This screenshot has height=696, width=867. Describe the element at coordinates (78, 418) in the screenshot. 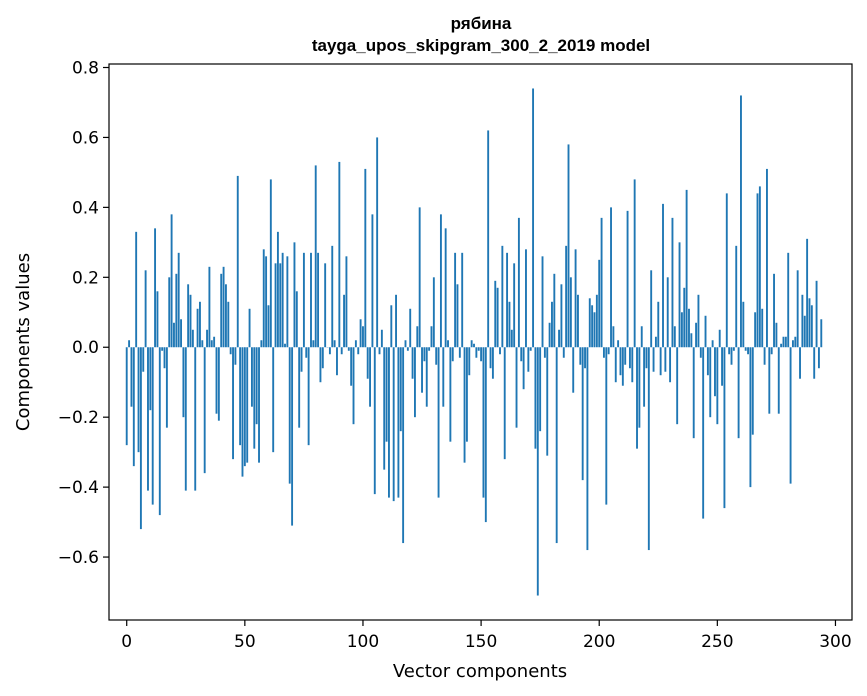

I see `y-tick-label: −0.2` at that location.